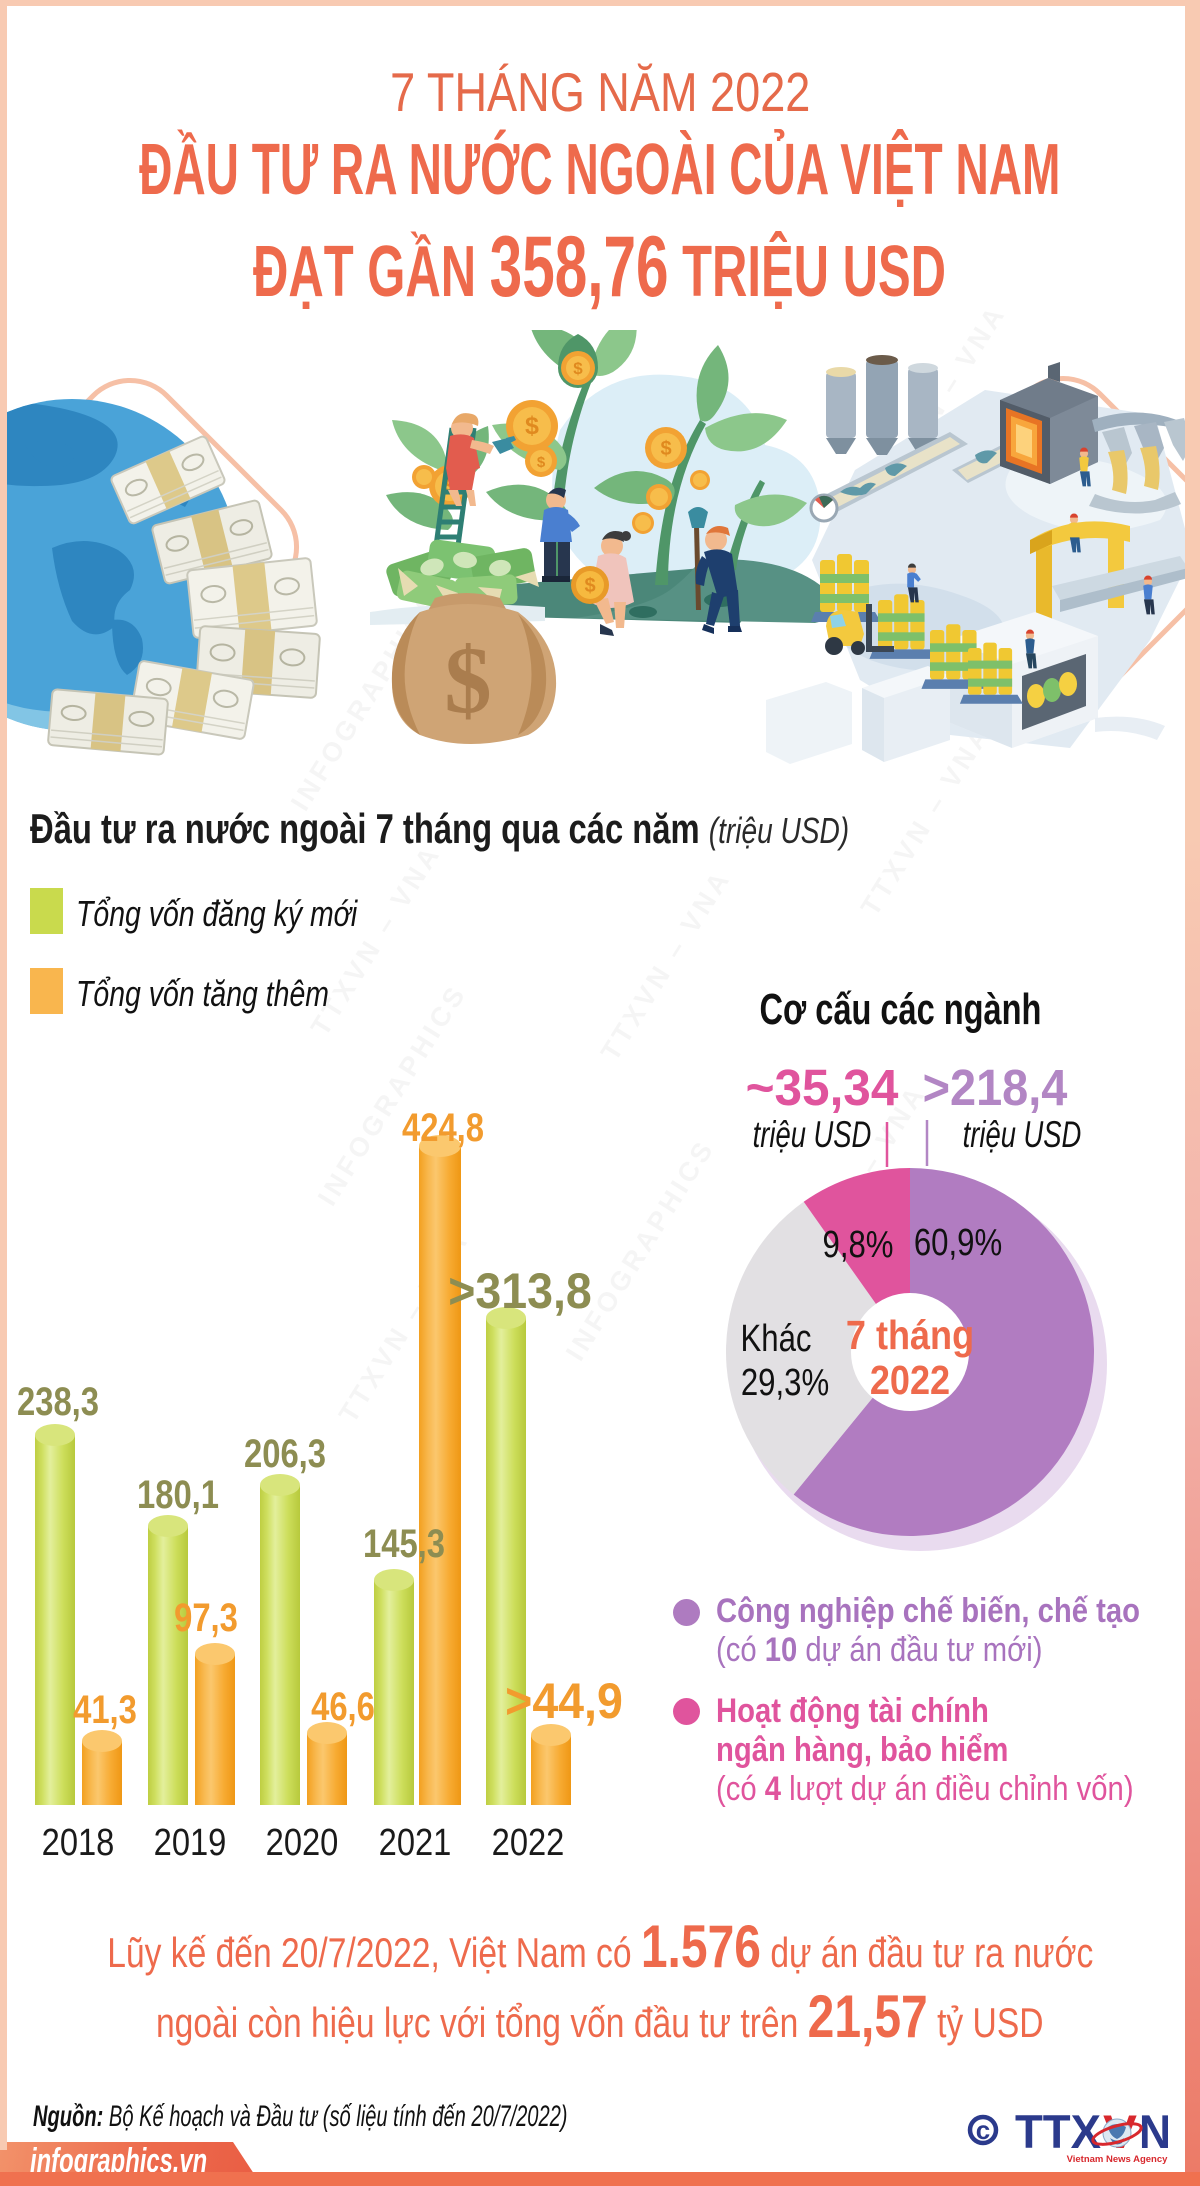 This screenshot has height=2186, width=1200. What do you see at coordinates (1155, 2131) in the screenshot?
I see `svg-text: N` at bounding box center [1155, 2131].